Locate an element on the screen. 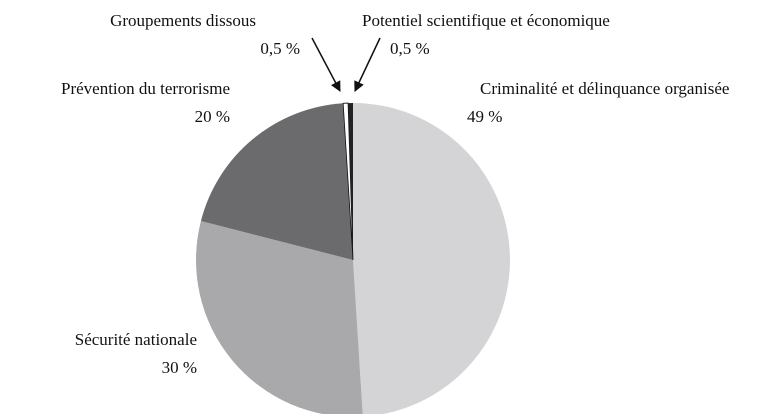  slice-label: Potentiel scientifique et économique is located at coordinates (486, 20).